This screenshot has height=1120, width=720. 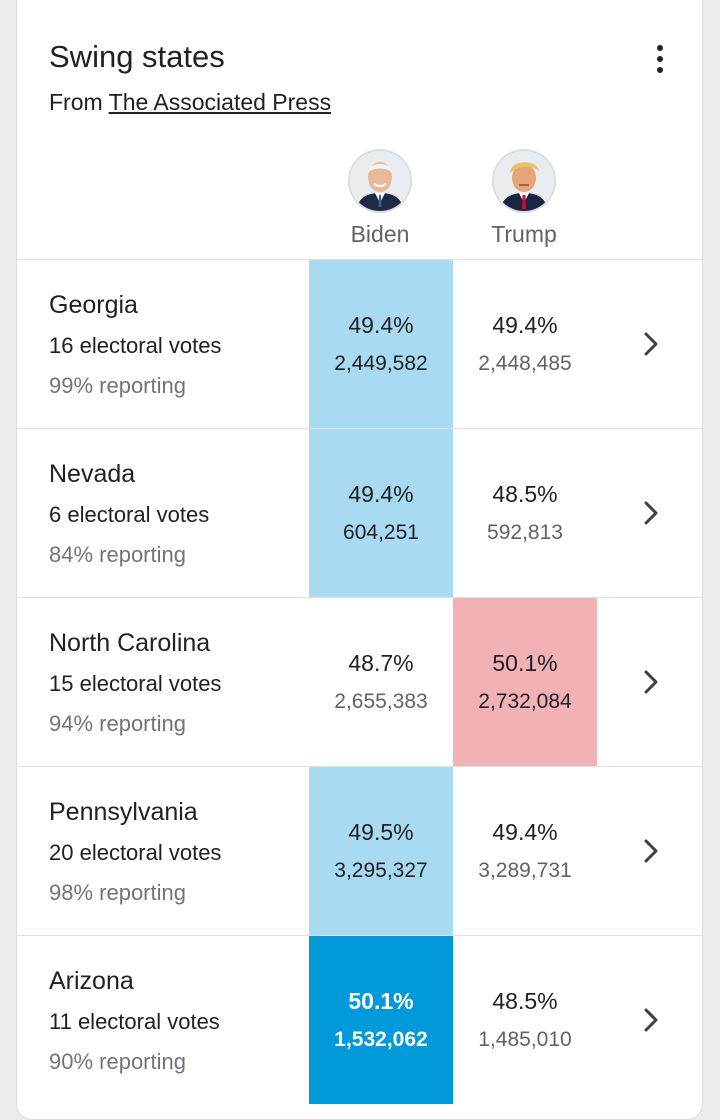 What do you see at coordinates (525, 682) in the screenshot?
I see `trump-result-cell: 50.1% 2,732,084` at bounding box center [525, 682].